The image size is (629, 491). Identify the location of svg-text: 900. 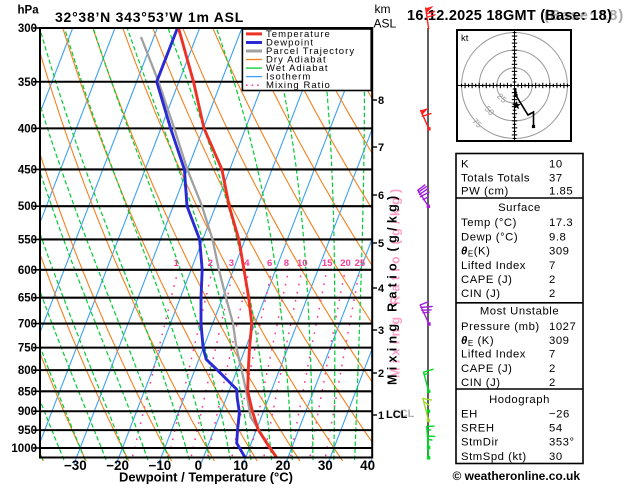
(27, 412).